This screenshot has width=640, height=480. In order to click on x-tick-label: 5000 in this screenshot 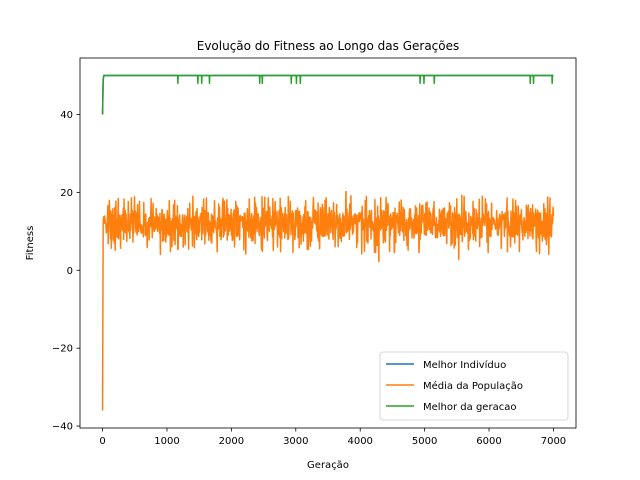, I will do `click(424, 441)`.